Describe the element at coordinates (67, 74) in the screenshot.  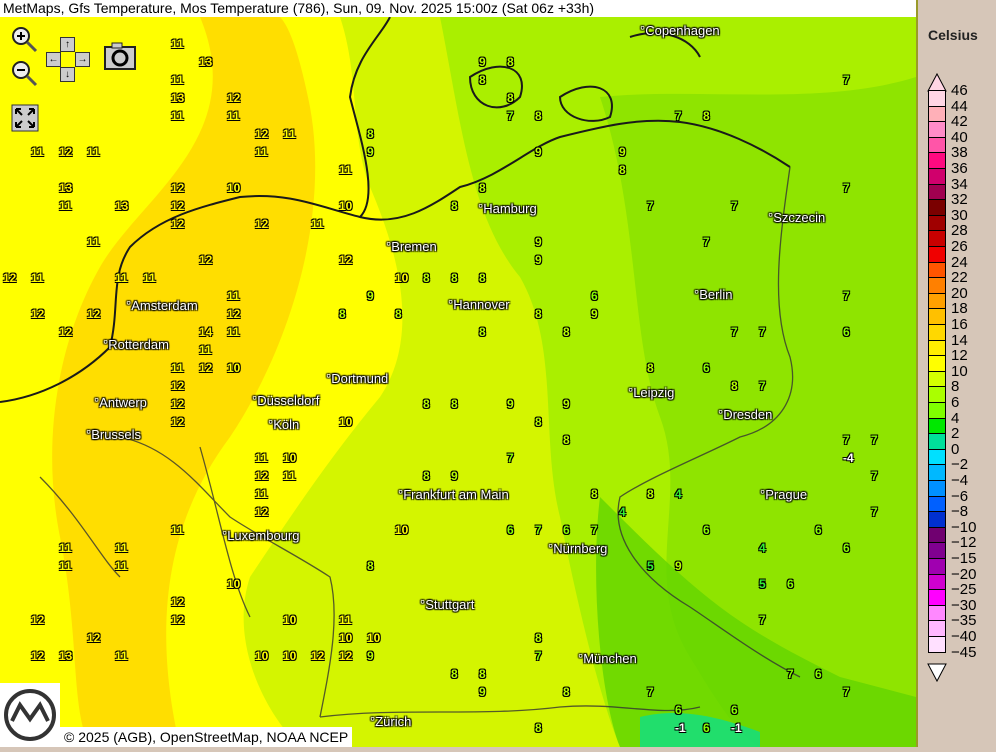
I see `pan-down-icon: ↓` at that location.